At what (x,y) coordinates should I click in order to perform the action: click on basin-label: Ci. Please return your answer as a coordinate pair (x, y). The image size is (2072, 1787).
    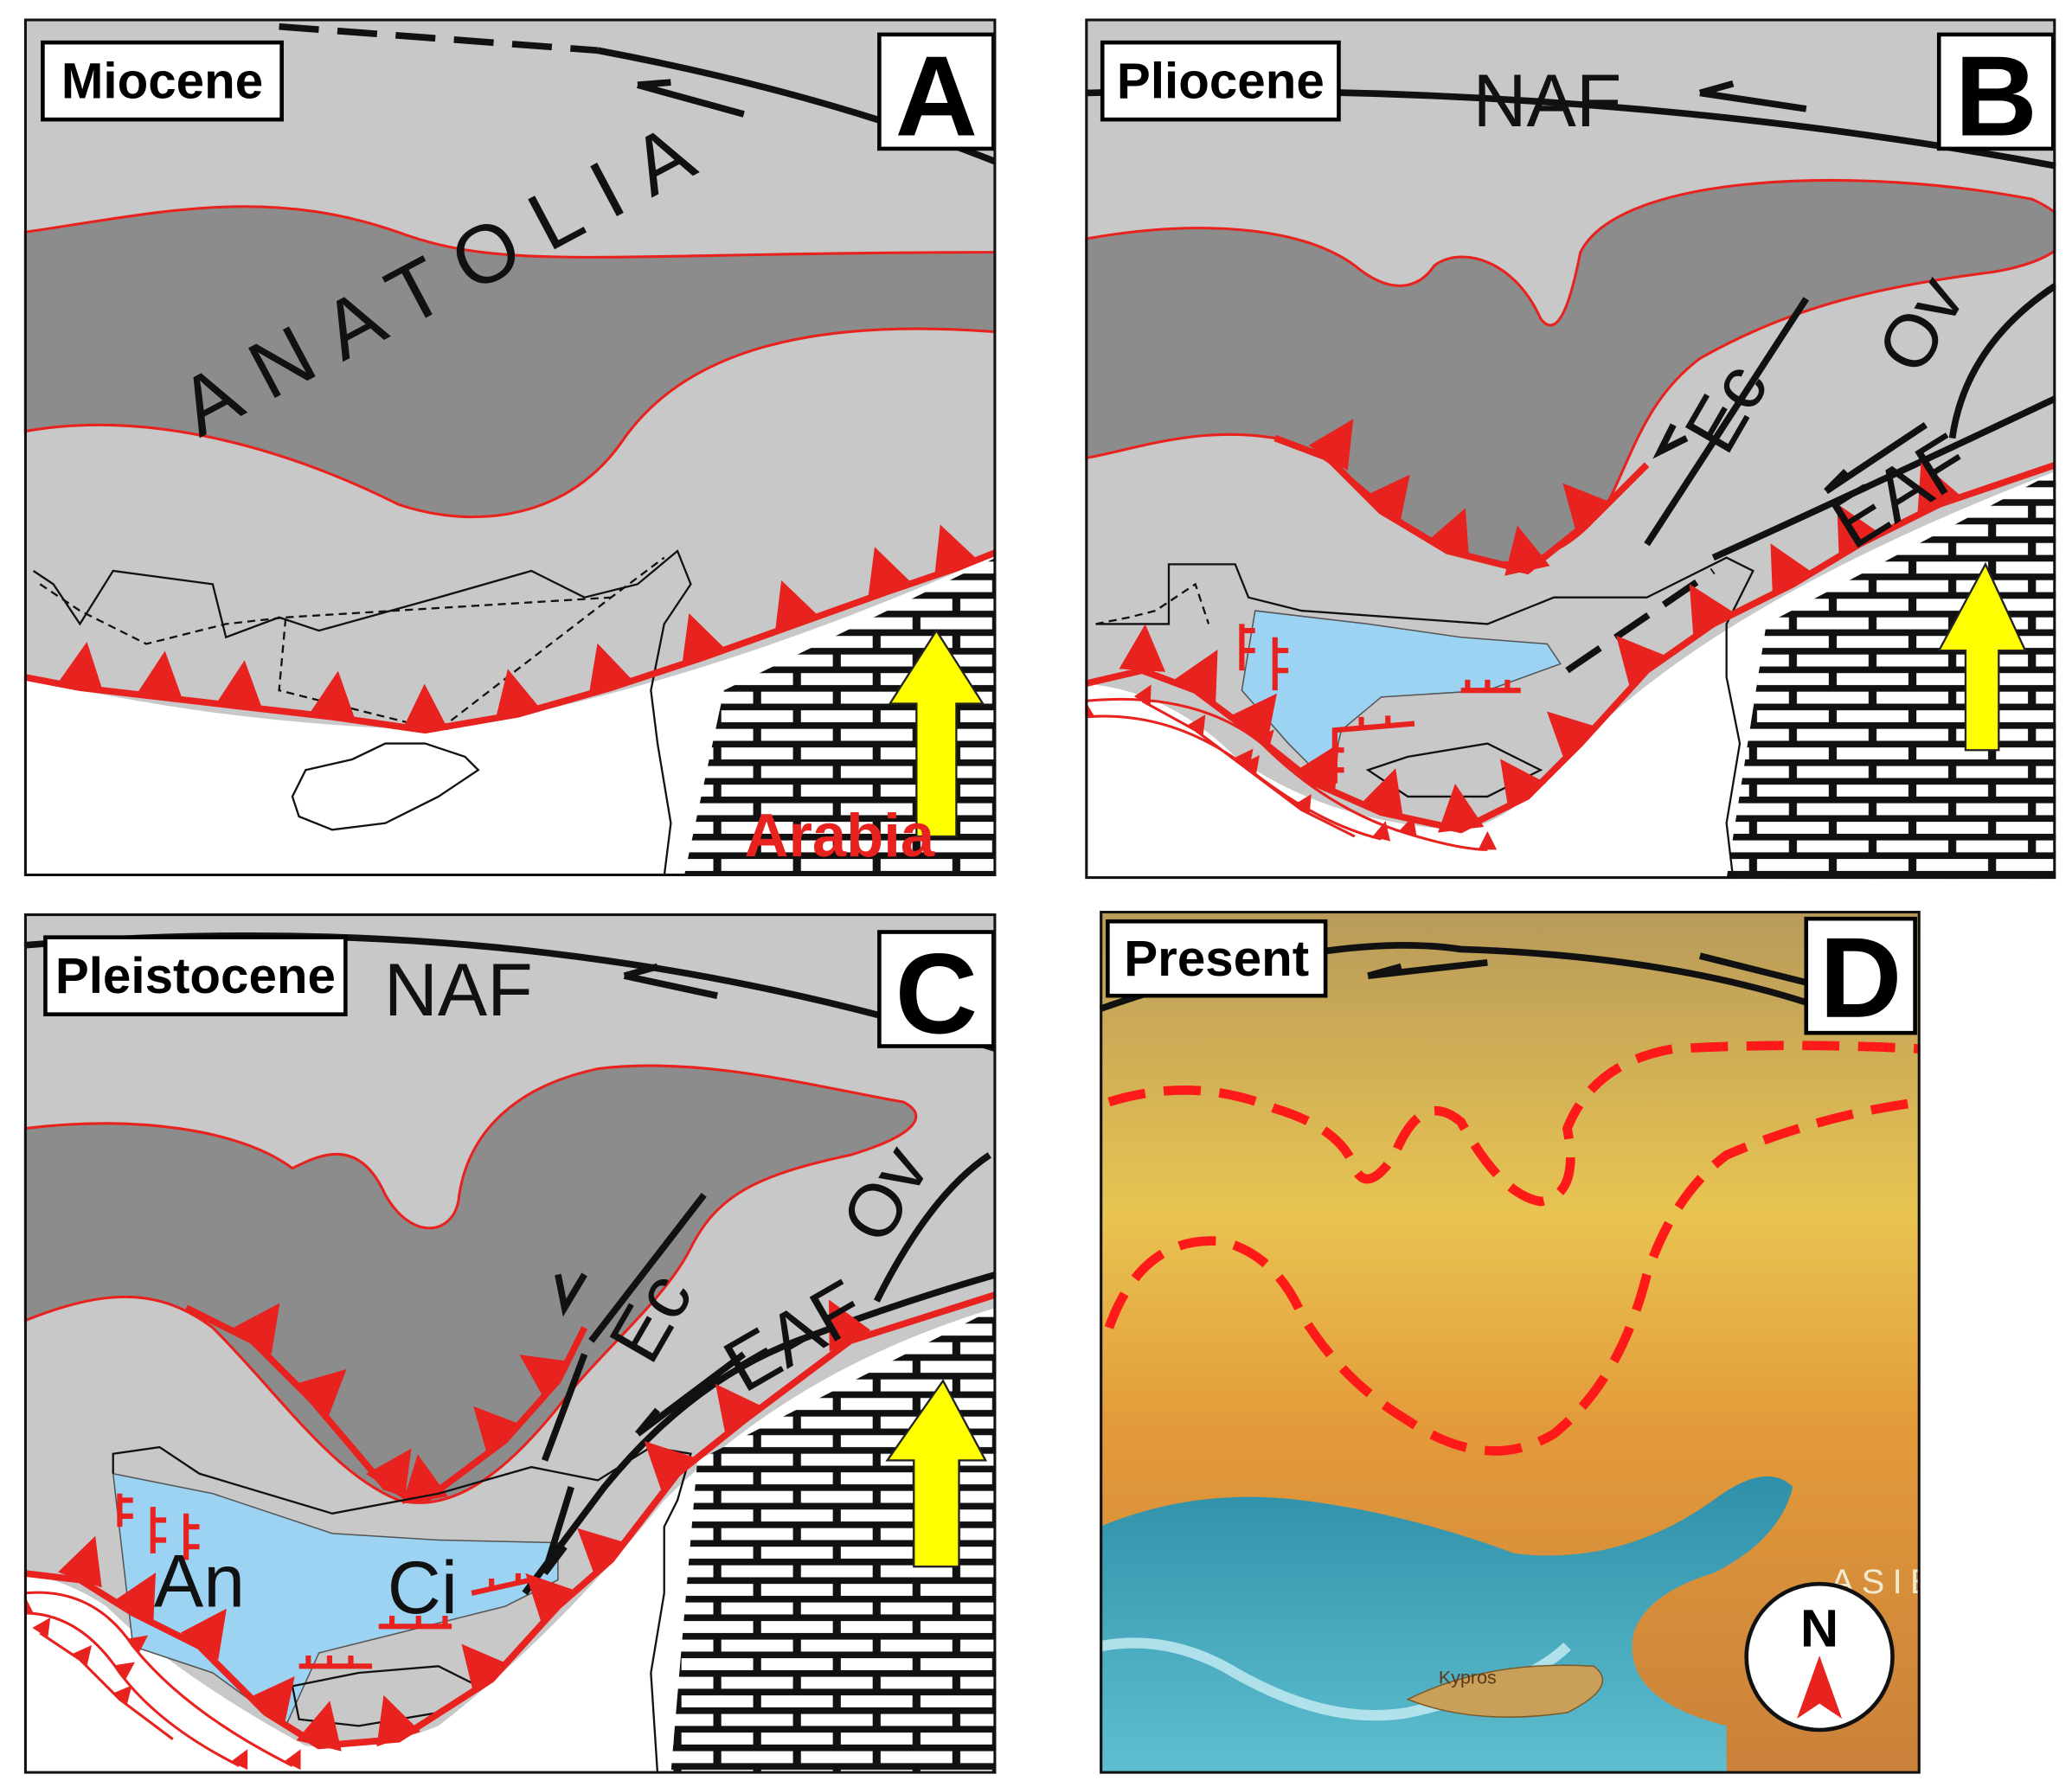
    Looking at the image, I should click on (423, 1588).